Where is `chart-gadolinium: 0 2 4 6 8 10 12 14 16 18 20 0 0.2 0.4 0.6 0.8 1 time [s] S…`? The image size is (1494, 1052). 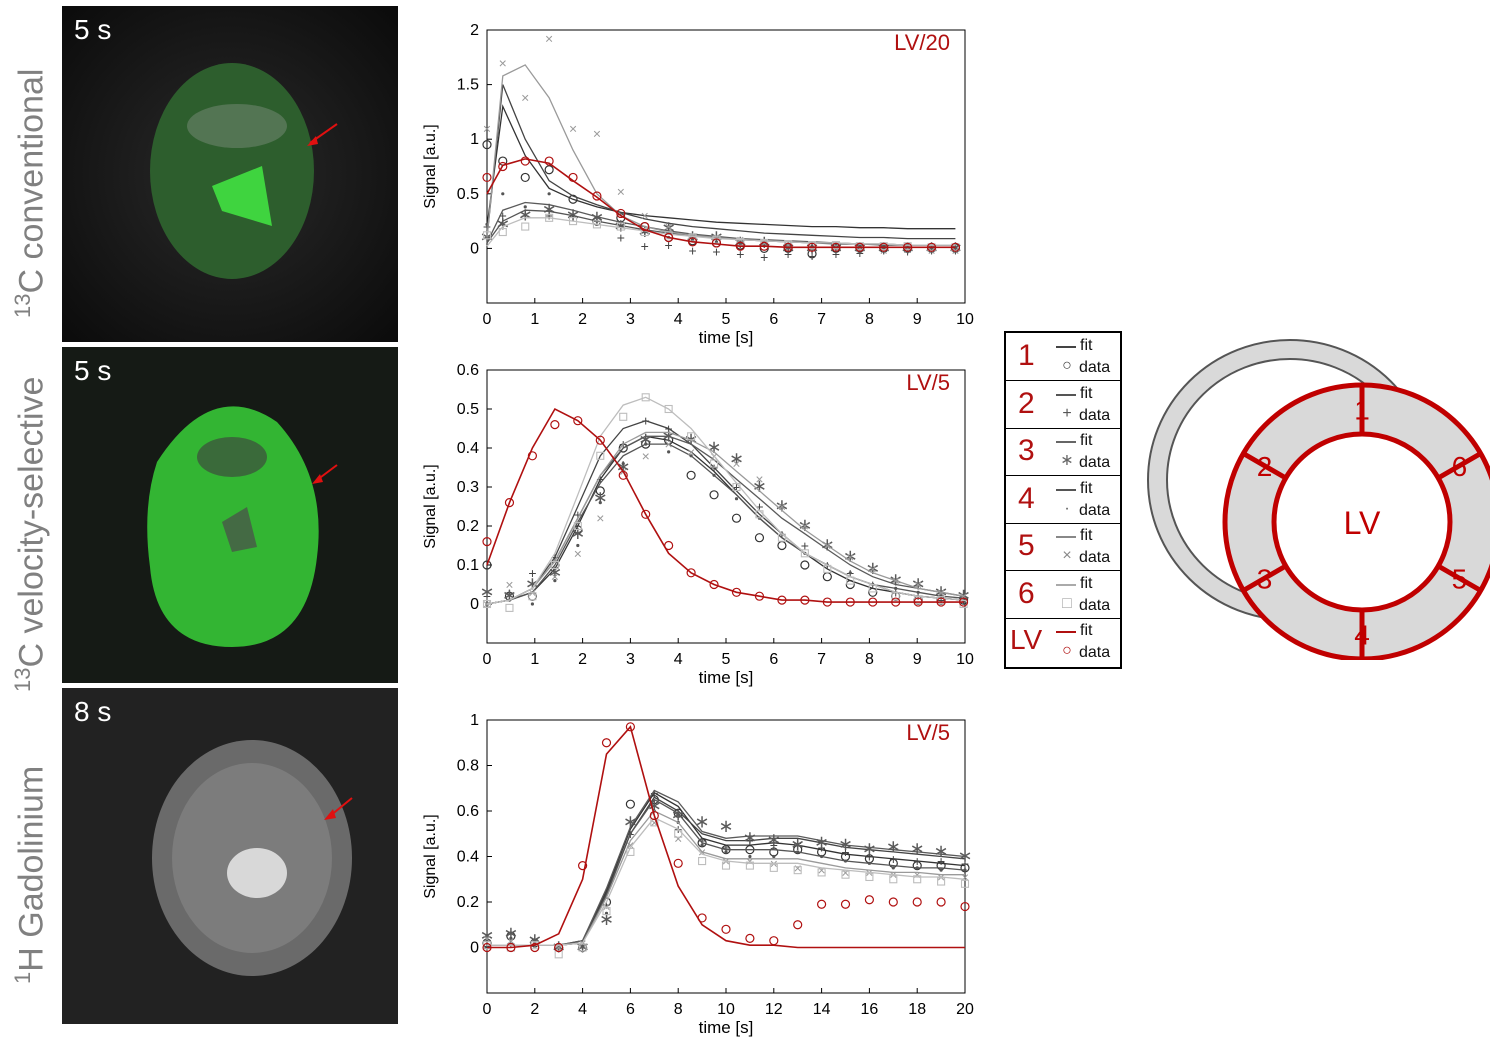 chart-gadolinium: 0 2 4 6 8 10 12 14 16 18 20 0 0.2 0.4 0.6 0.8 1 time [s] S… is located at coordinates (698, 874).